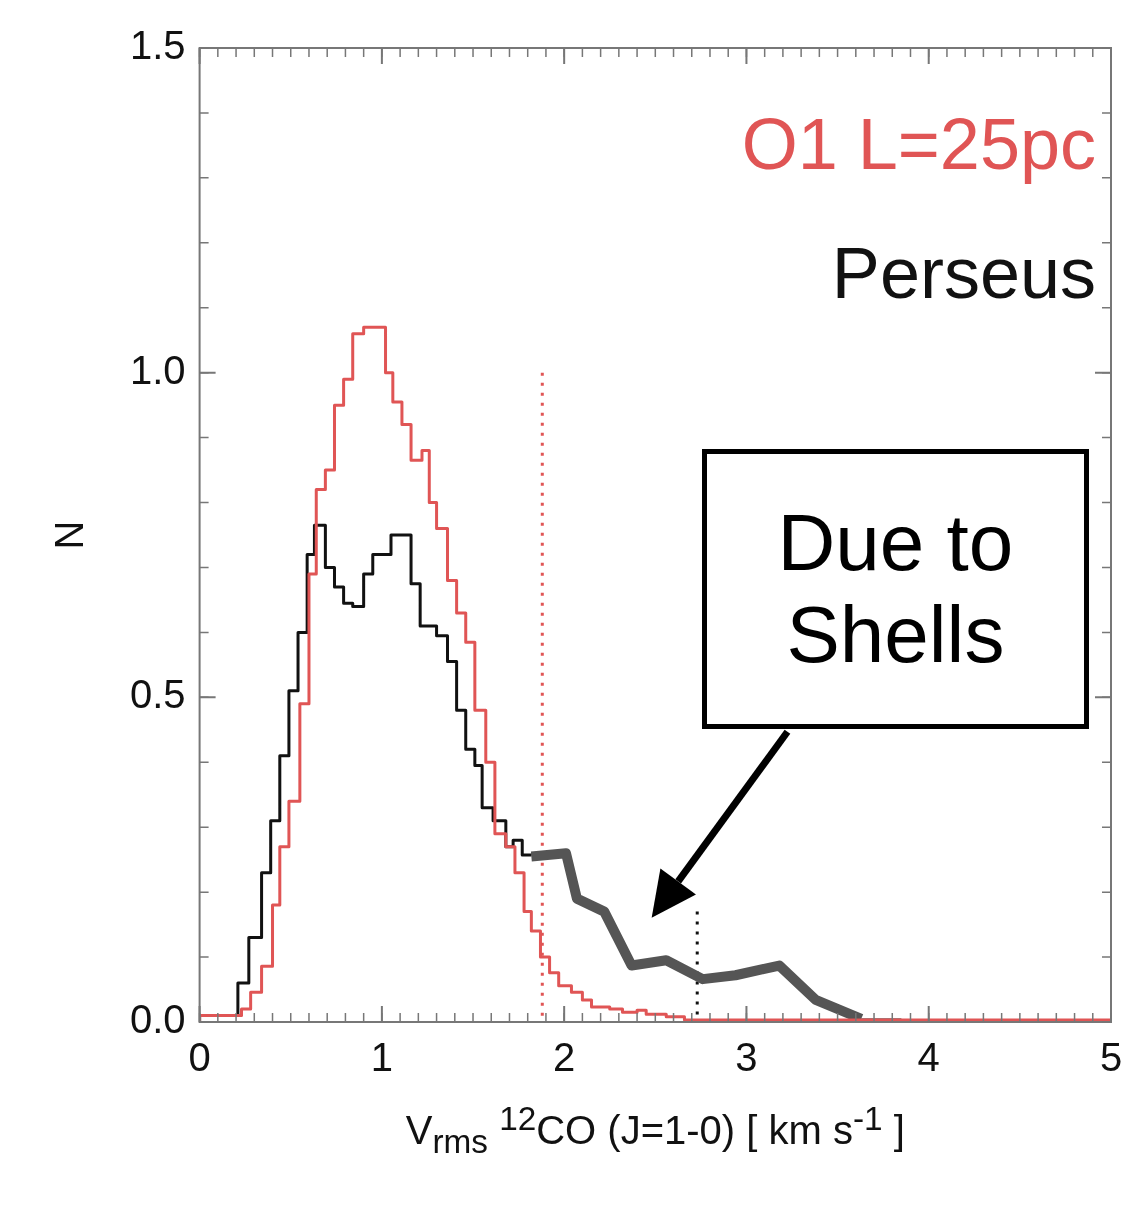  Describe the element at coordinates (564, 1057) in the screenshot. I see `x-tick-label: 2` at that location.